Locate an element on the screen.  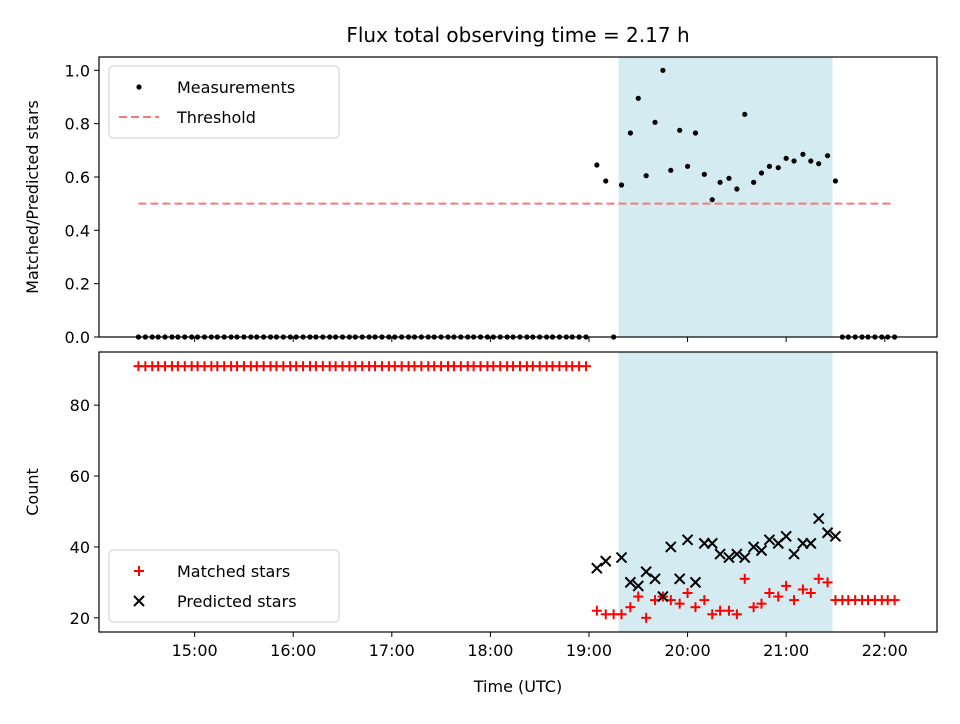
y-tick-label: 20 is located at coordinates (80, 618).